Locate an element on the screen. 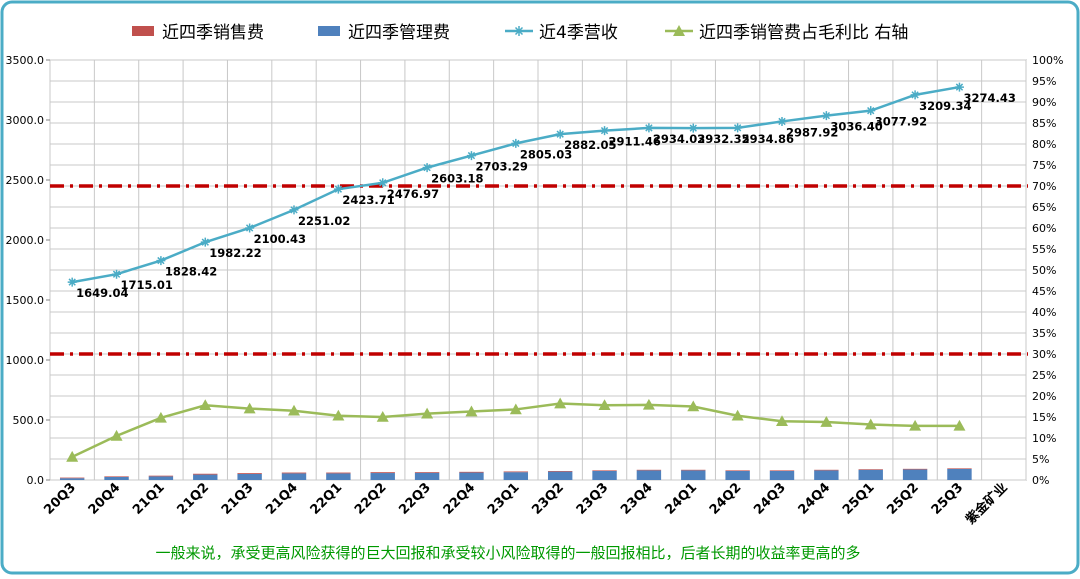 This screenshot has height=579, width=1080. y2-tick-label: 75% is located at coordinates (1044, 165).